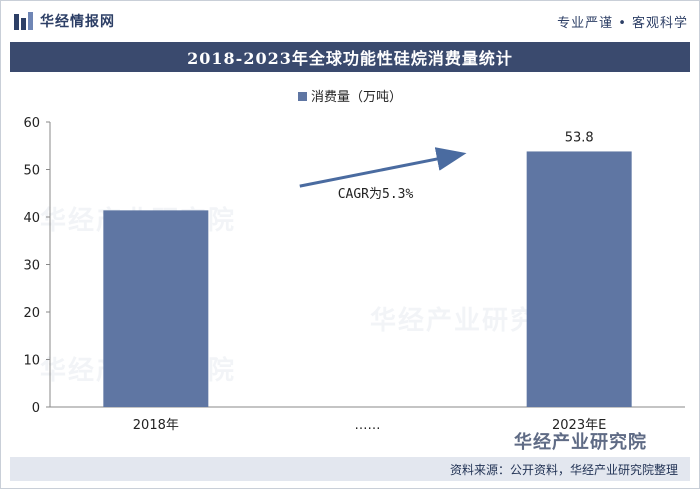 This screenshot has width=700, height=489. I want to click on brand-name: 华经情报网, so click(77, 22).